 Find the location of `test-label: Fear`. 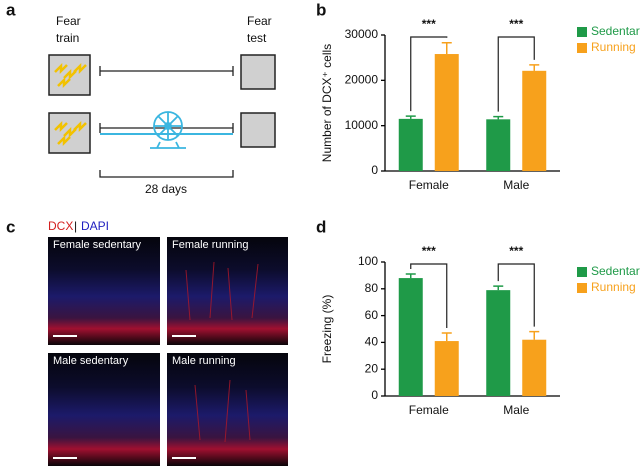

test-label: Fear is located at coordinates (259, 21).